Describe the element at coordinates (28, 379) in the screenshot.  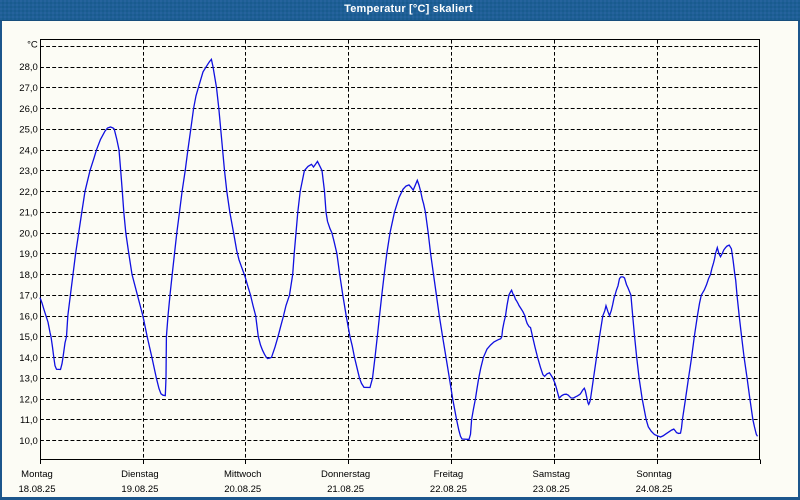
I see `svg-text: 13,0` at that location.